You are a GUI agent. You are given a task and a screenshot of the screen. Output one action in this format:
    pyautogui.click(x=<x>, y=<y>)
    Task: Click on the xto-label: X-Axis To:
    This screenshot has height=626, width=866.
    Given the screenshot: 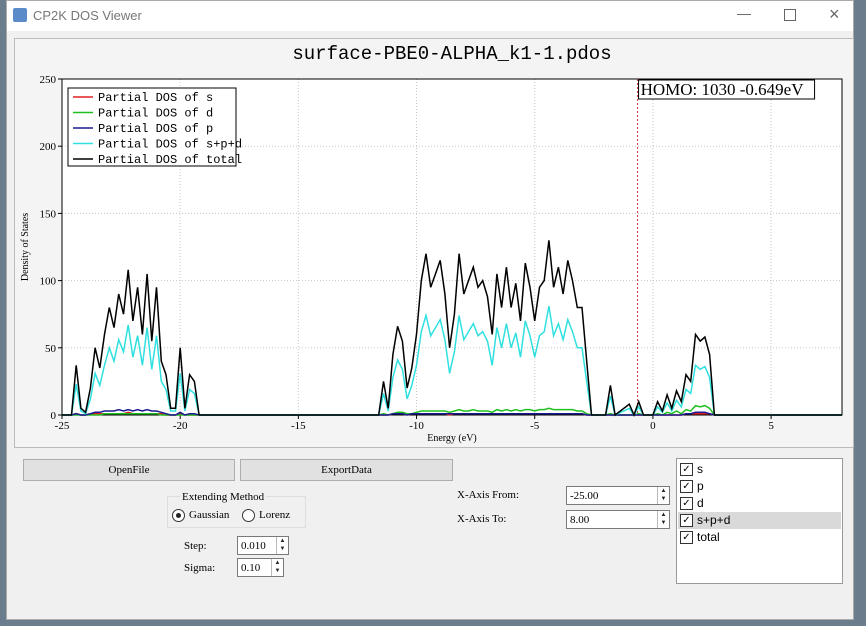 What is the action you would take?
    pyautogui.click(x=482, y=519)
    